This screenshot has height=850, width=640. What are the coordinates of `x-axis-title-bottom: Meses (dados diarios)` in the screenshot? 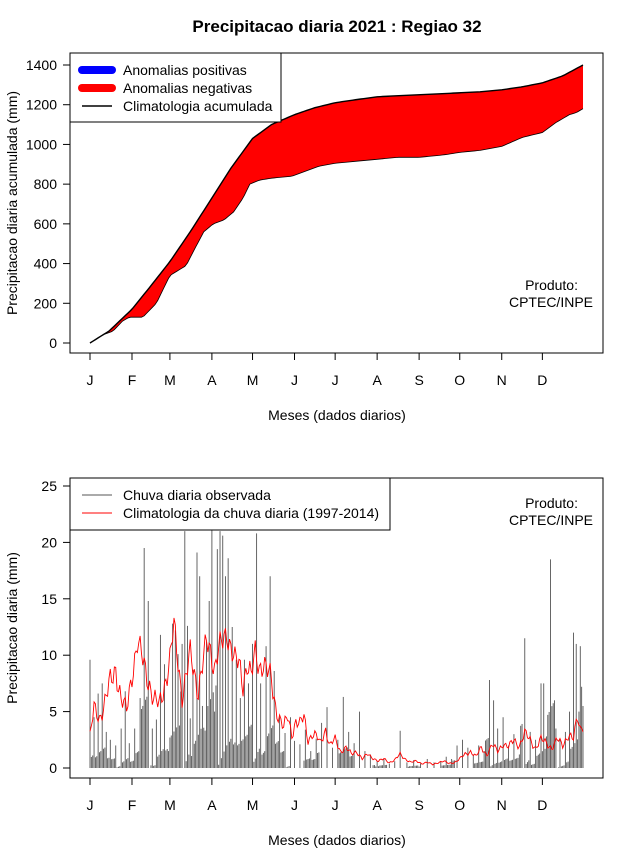 It's located at (337, 840).